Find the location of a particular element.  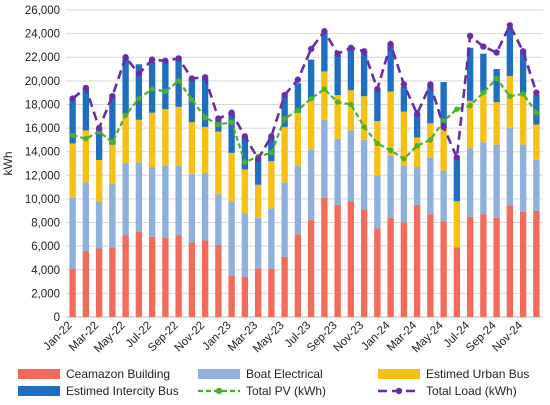

y-tick-label: 8,000 is located at coordinates (45, 224).